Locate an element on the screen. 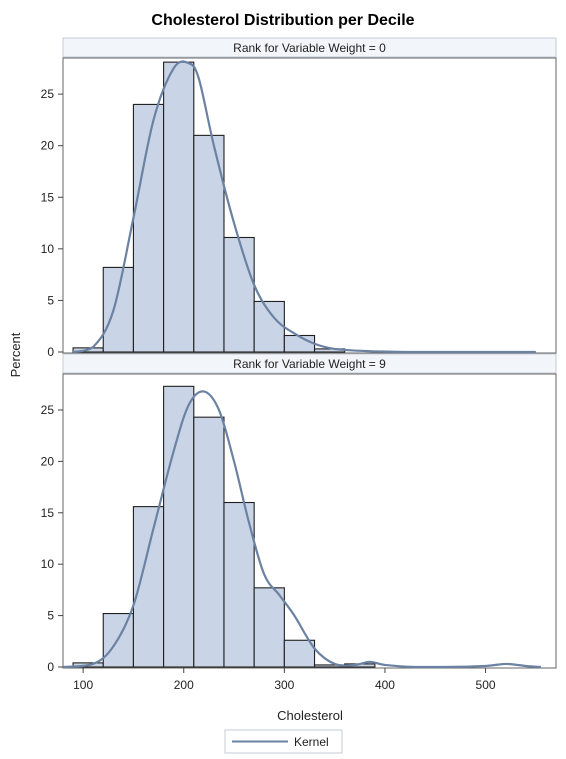  legend-kernel-label: Kernel is located at coordinates (311, 742).